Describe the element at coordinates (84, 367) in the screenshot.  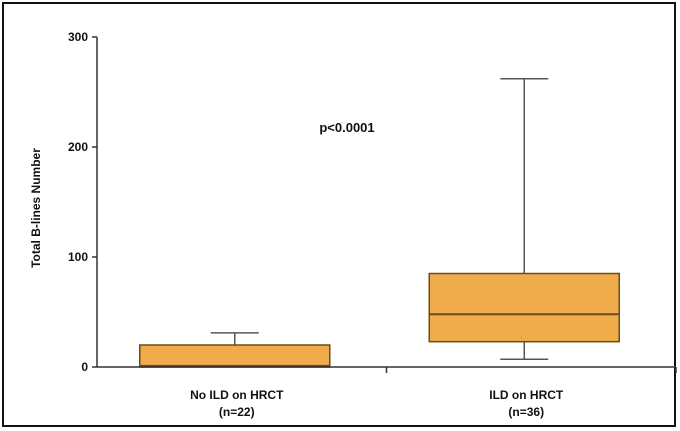
I see `y-tick-label: 0` at that location.